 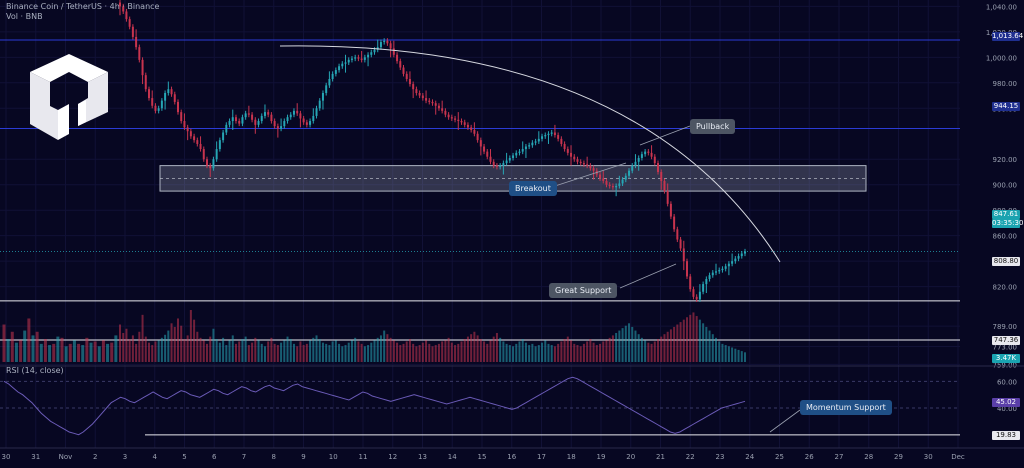 I want to click on x-tick-label: 30, so click(x=928, y=457).